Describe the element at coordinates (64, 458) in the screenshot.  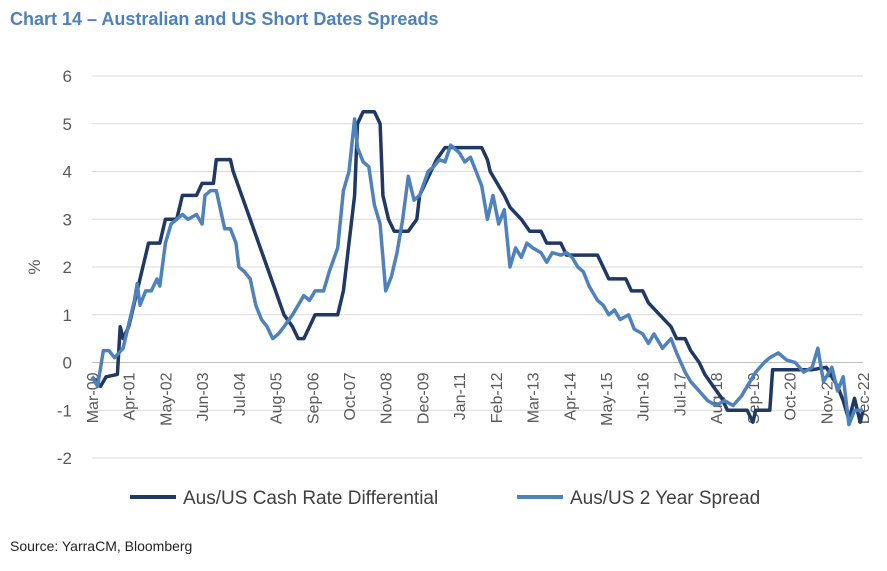
I see `y-tick-label: -2` at that location.